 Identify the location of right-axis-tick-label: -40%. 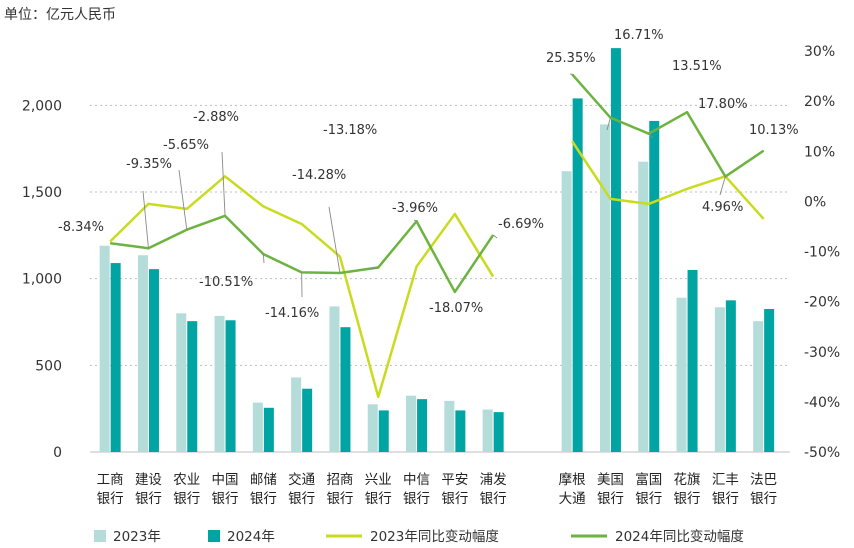
(822, 403).